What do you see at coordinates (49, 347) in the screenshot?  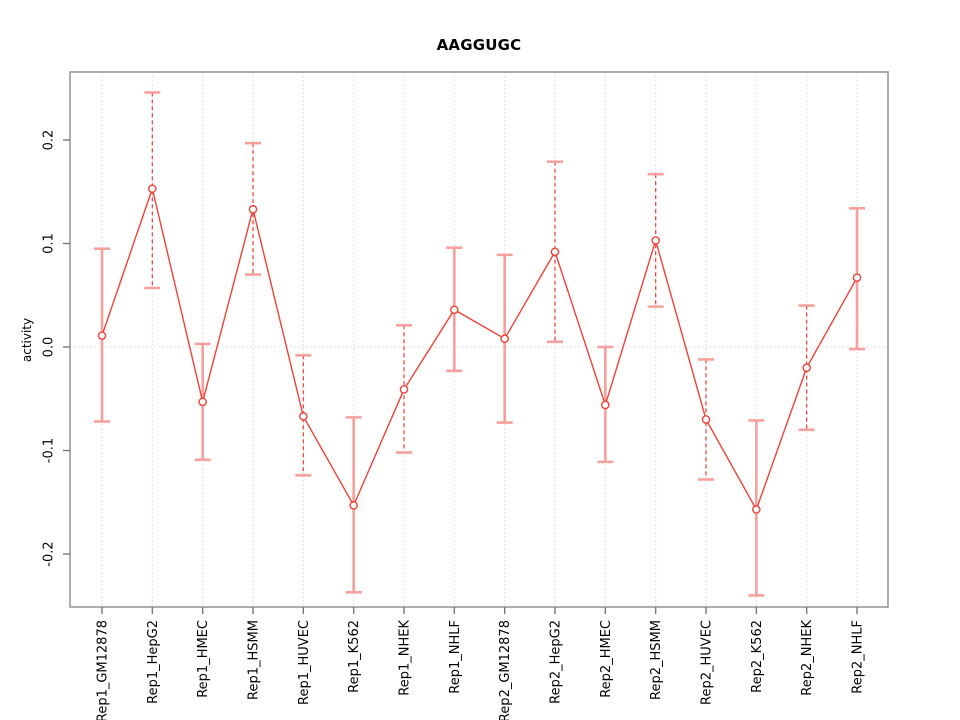 I see `y-tick-label: 0.0` at bounding box center [49, 347].